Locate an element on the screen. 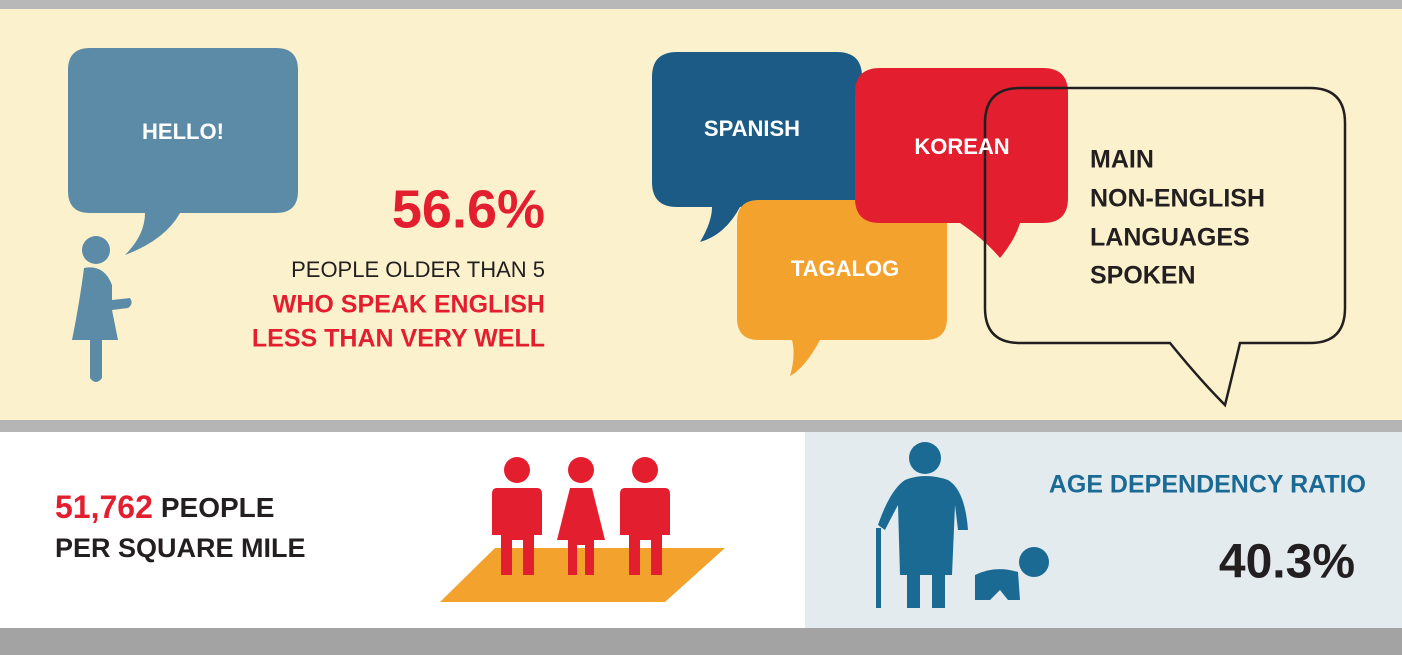 Image resolution: width=1402 pixels, height=655 pixels. density-unit: PEOPLE is located at coordinates (218, 507).